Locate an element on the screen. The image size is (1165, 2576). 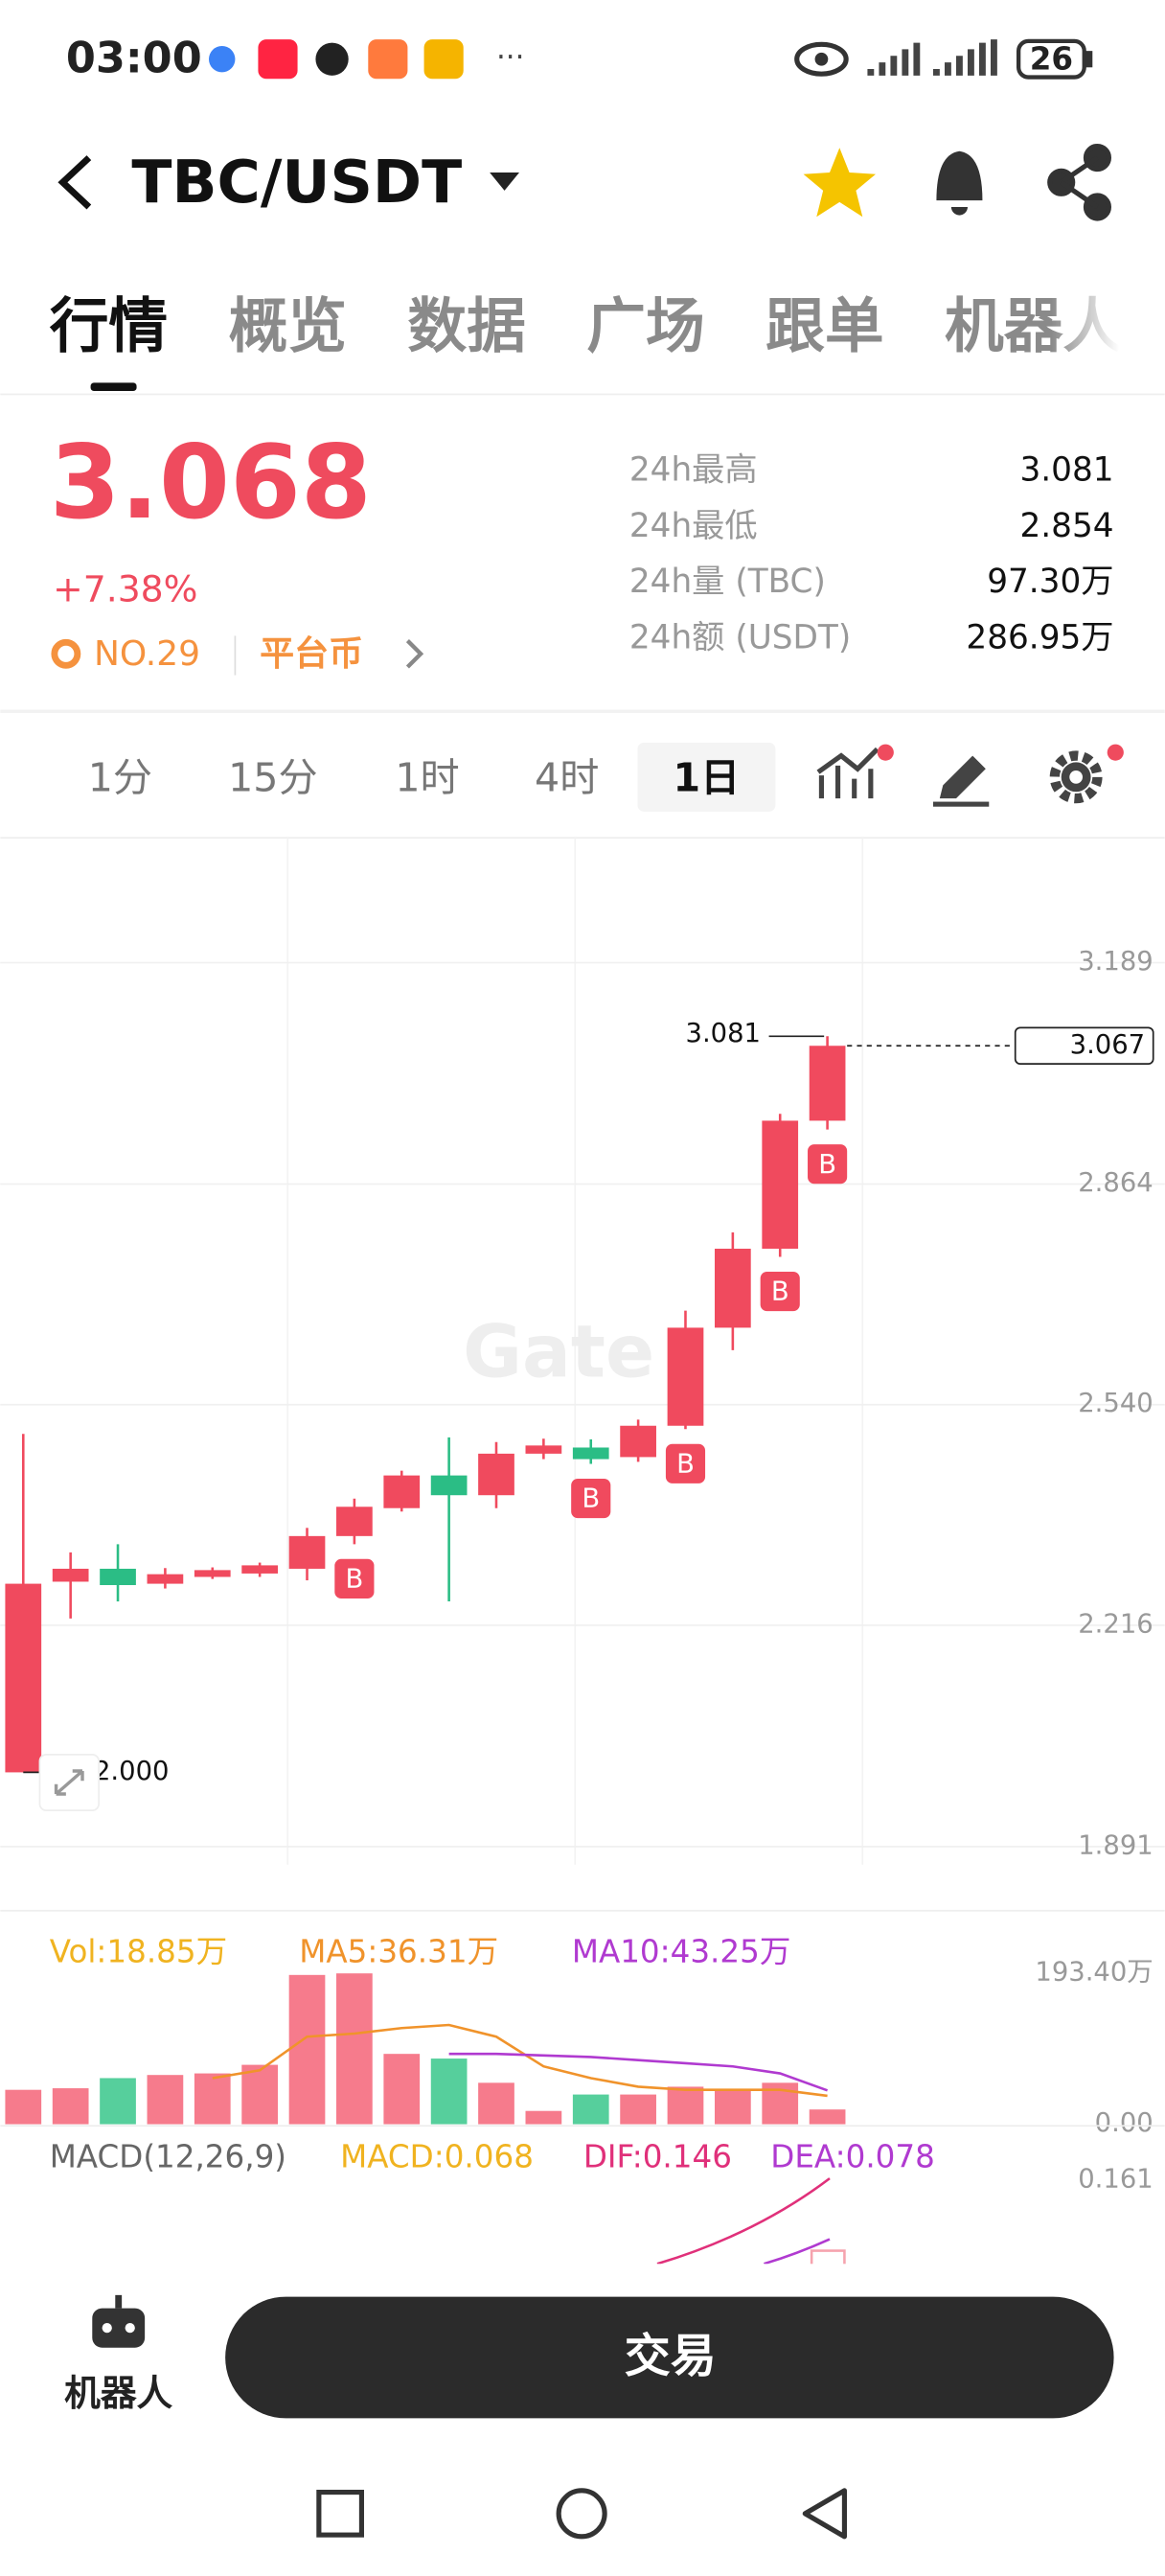
tab: 概览 is located at coordinates (288, 327).